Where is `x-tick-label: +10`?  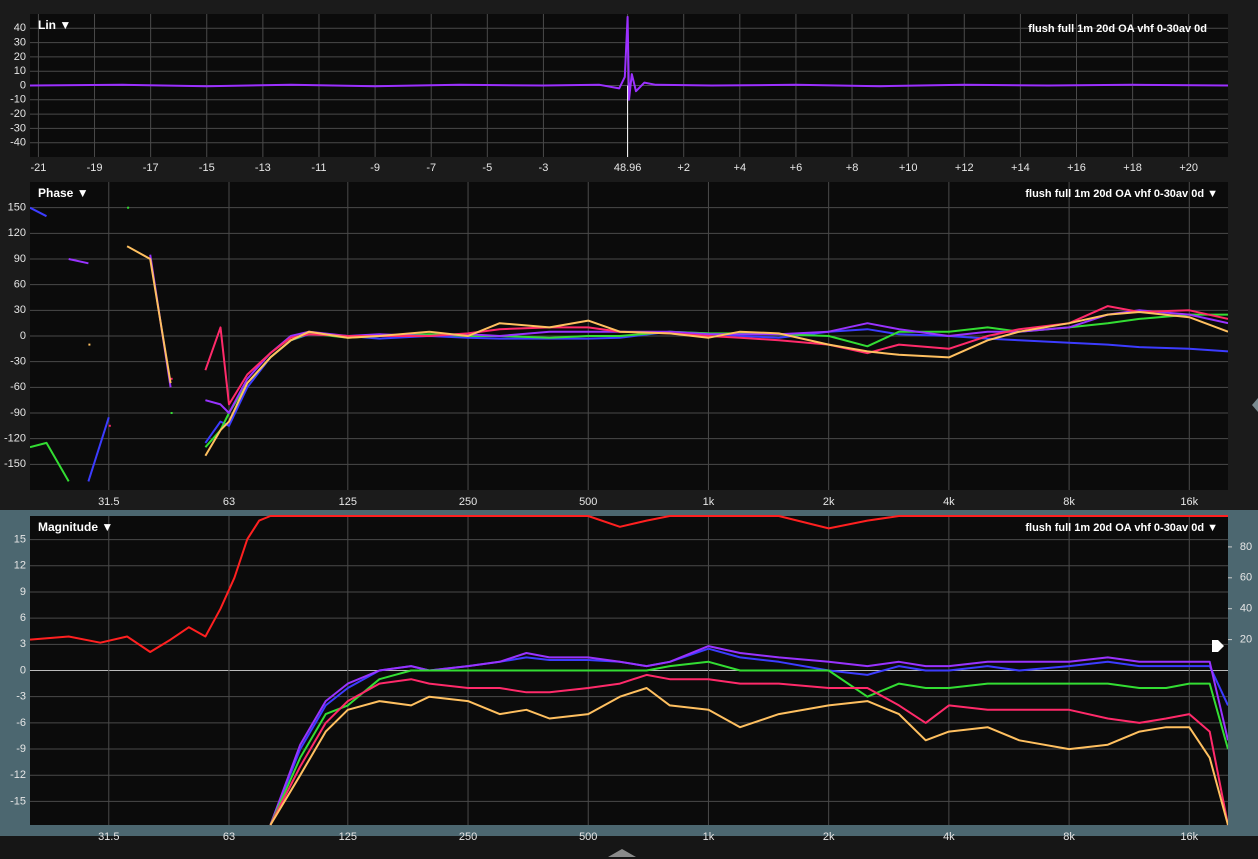 x-tick-label: +10 is located at coordinates (908, 168).